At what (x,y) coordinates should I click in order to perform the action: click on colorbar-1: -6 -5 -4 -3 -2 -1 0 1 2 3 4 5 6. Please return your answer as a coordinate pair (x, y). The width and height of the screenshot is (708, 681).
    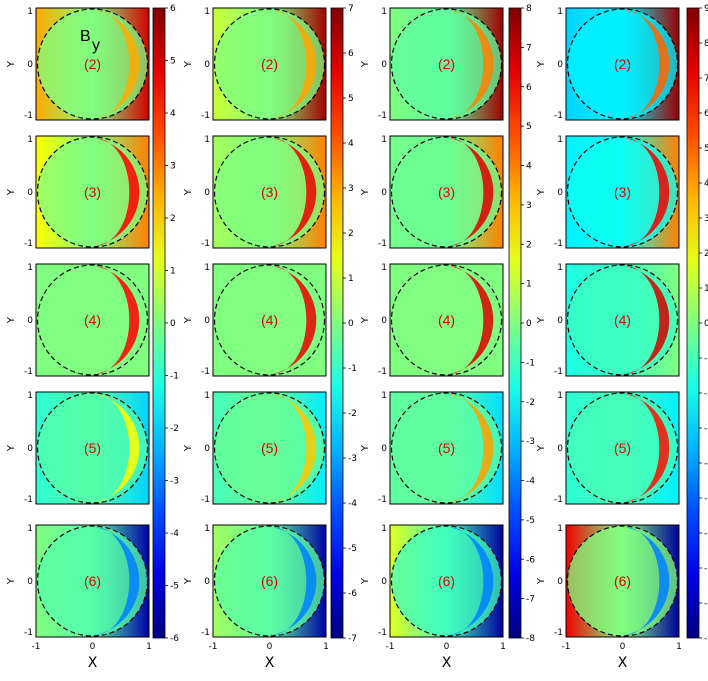
    Looking at the image, I should click on (165, 324).